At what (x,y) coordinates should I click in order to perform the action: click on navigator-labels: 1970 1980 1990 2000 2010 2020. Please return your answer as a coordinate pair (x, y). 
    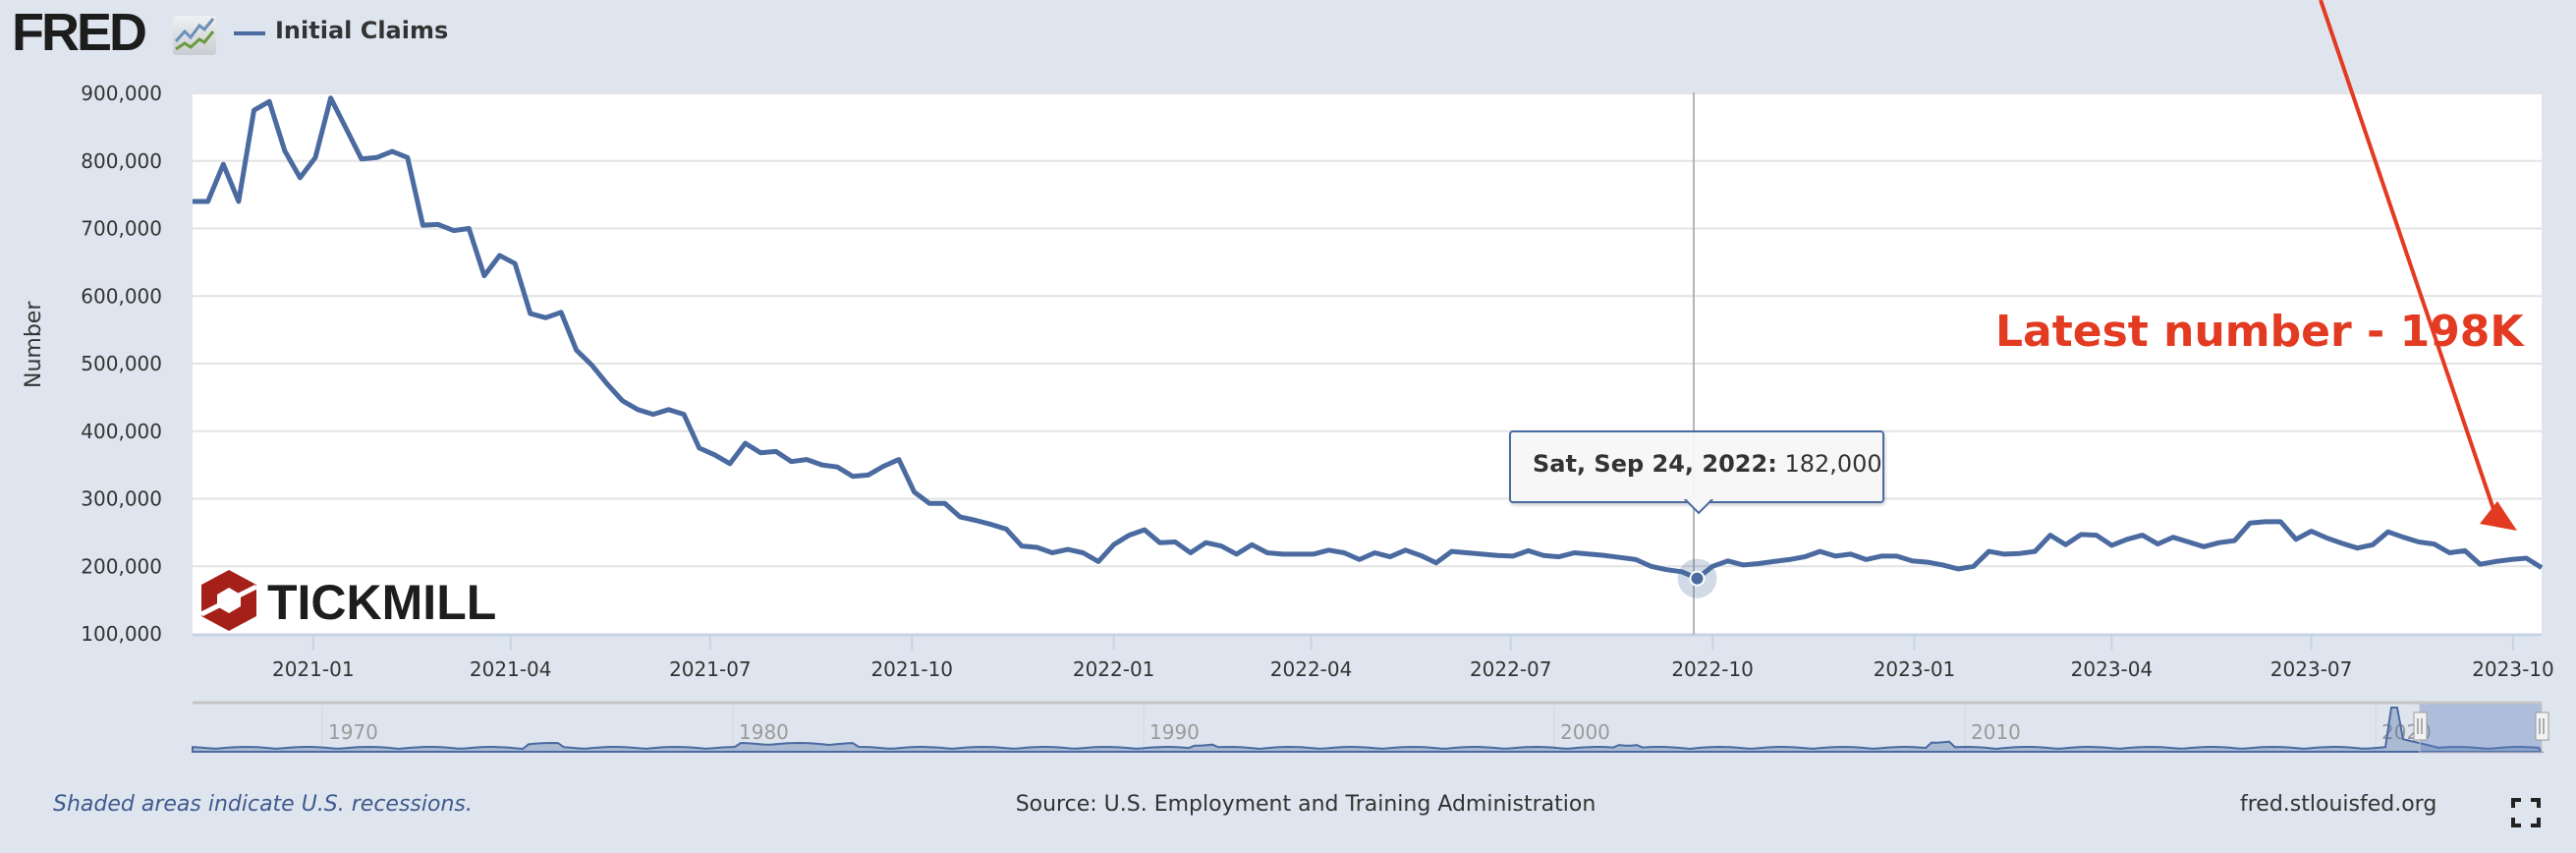
    Looking at the image, I should click on (1376, 728).